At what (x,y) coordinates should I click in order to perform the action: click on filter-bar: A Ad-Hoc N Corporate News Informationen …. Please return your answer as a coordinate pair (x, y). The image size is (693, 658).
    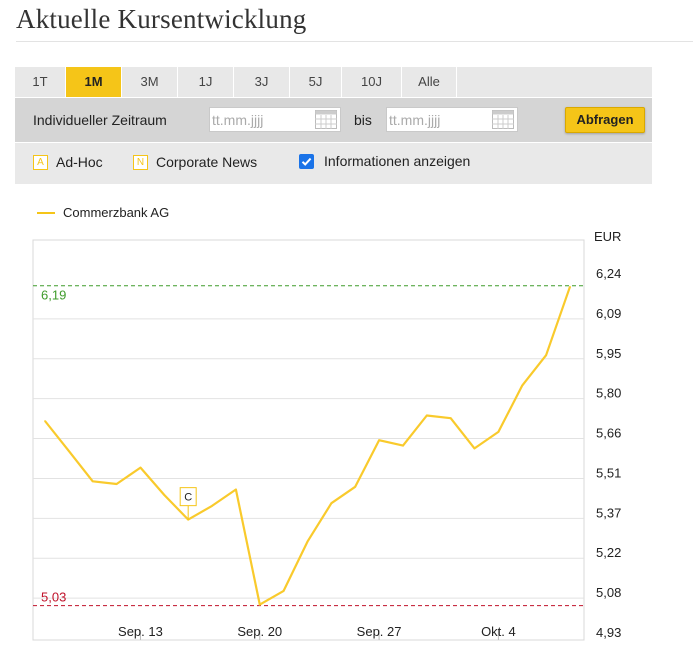
    Looking at the image, I should click on (333, 163).